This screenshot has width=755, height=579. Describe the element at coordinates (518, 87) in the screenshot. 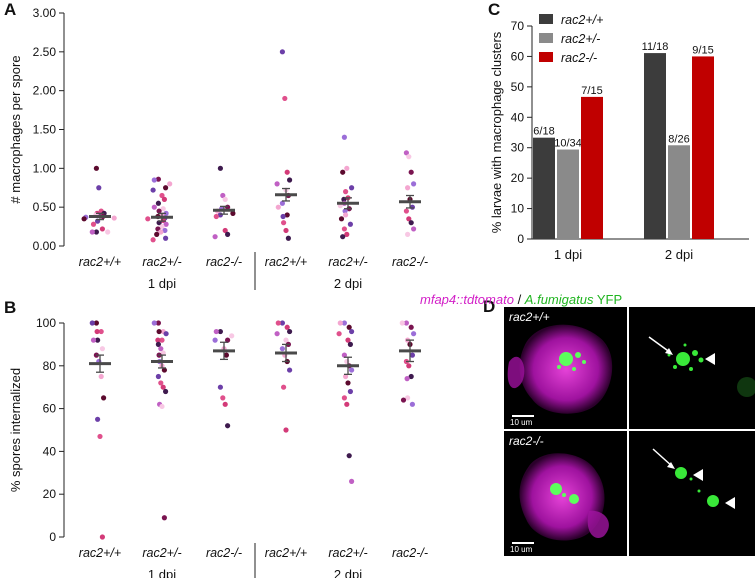

I see `y-tick-label: 50` at that location.